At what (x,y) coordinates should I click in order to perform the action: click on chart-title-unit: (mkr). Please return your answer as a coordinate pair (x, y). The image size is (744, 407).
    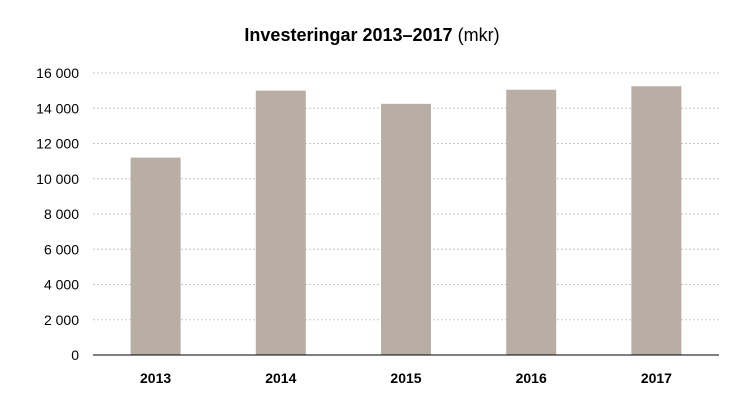
    Looking at the image, I should click on (478, 35).